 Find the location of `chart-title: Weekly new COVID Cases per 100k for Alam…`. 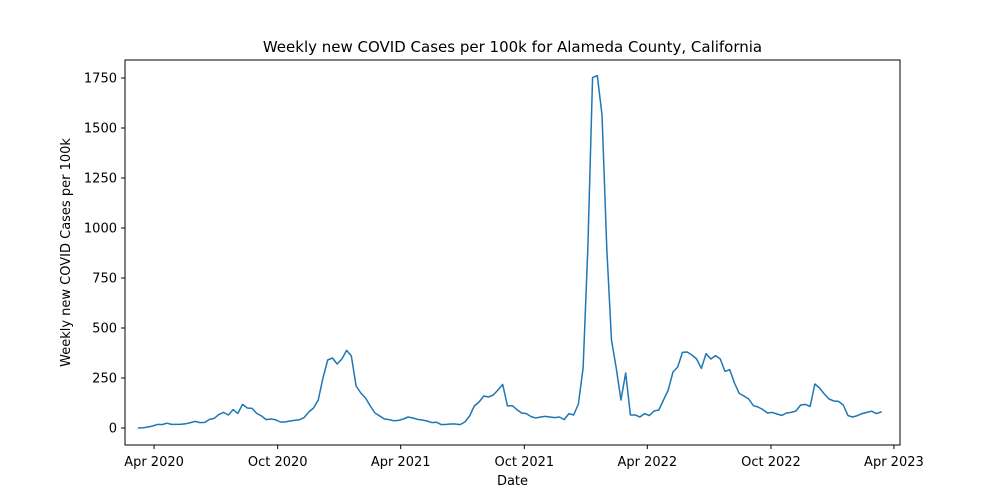

chart-title: Weekly new COVID Cases per 100k for Alam… is located at coordinates (512, 47).